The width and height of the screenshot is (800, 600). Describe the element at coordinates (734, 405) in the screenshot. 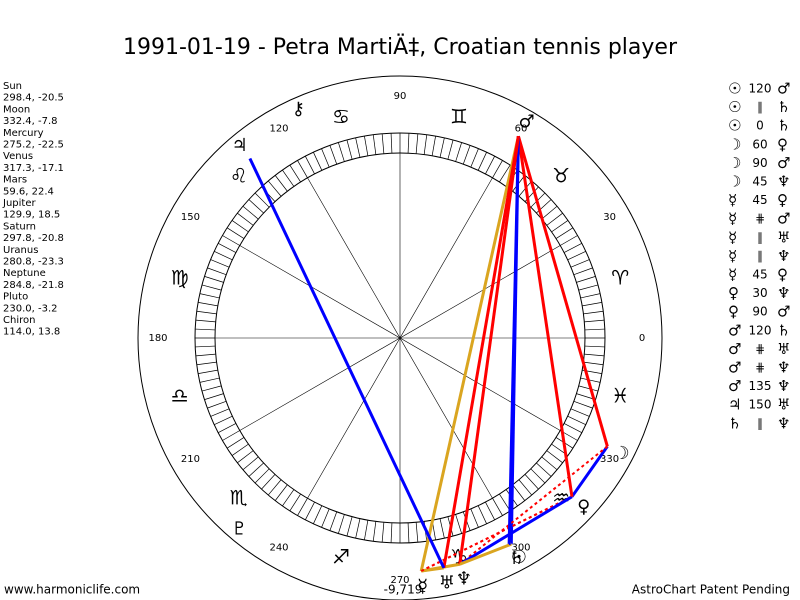

I see `aspect-a: ♃` at that location.